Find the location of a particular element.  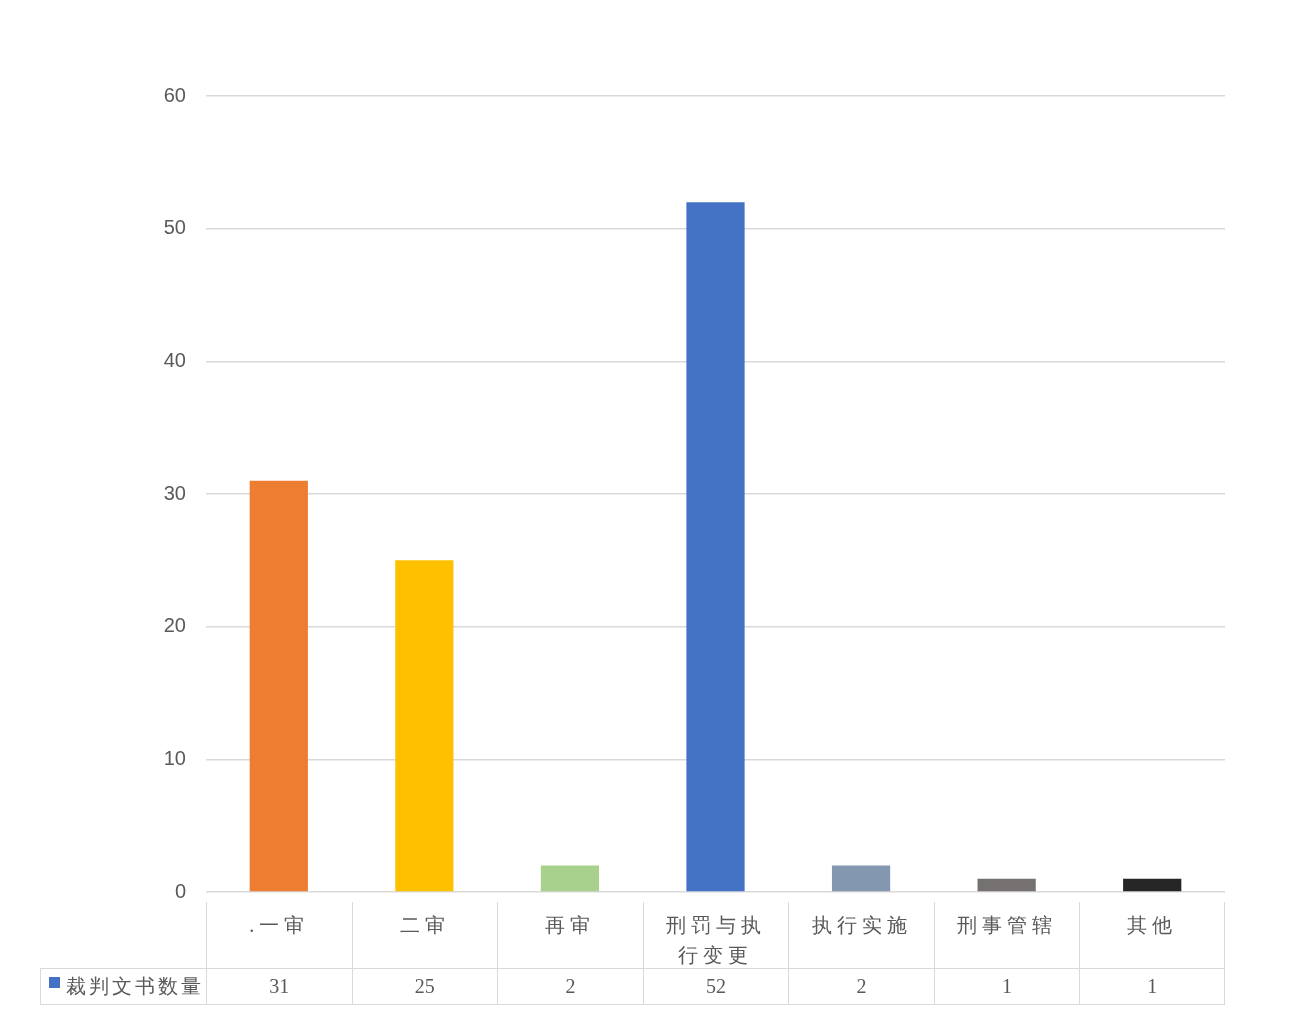

x-tick-label: 刑事管辖 is located at coordinates (1007, 925).